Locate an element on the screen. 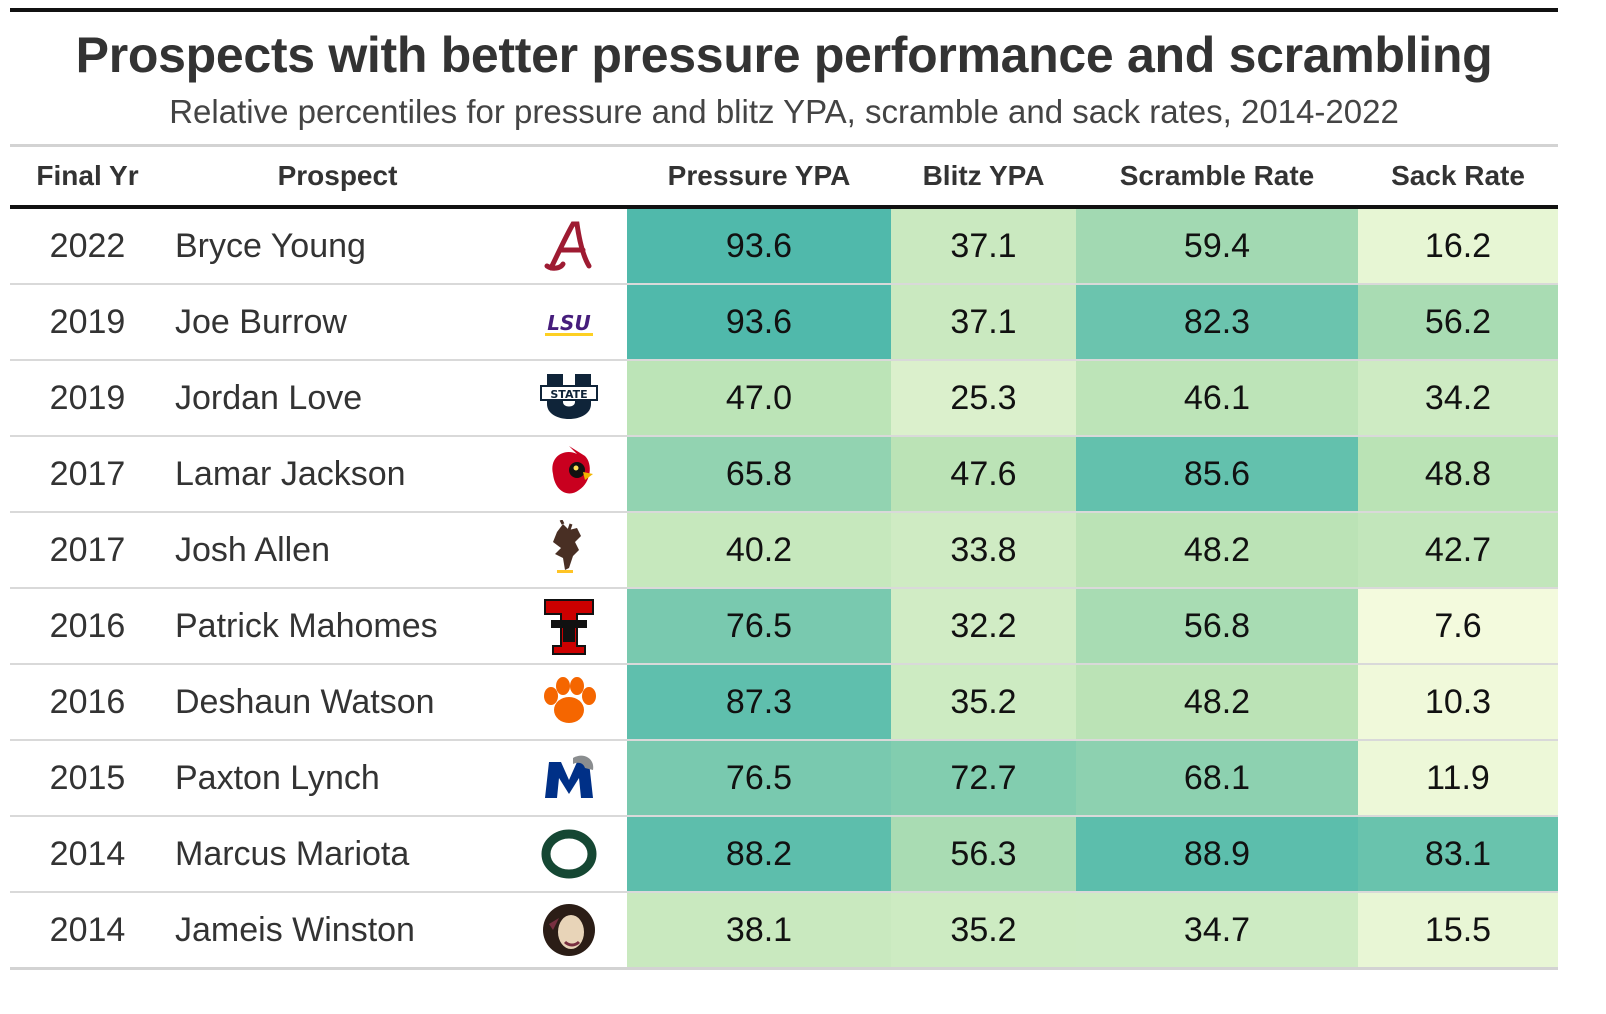 This screenshot has width=1606, height=1014. pressure-percentile-cell: 40.2 is located at coordinates (759, 550).